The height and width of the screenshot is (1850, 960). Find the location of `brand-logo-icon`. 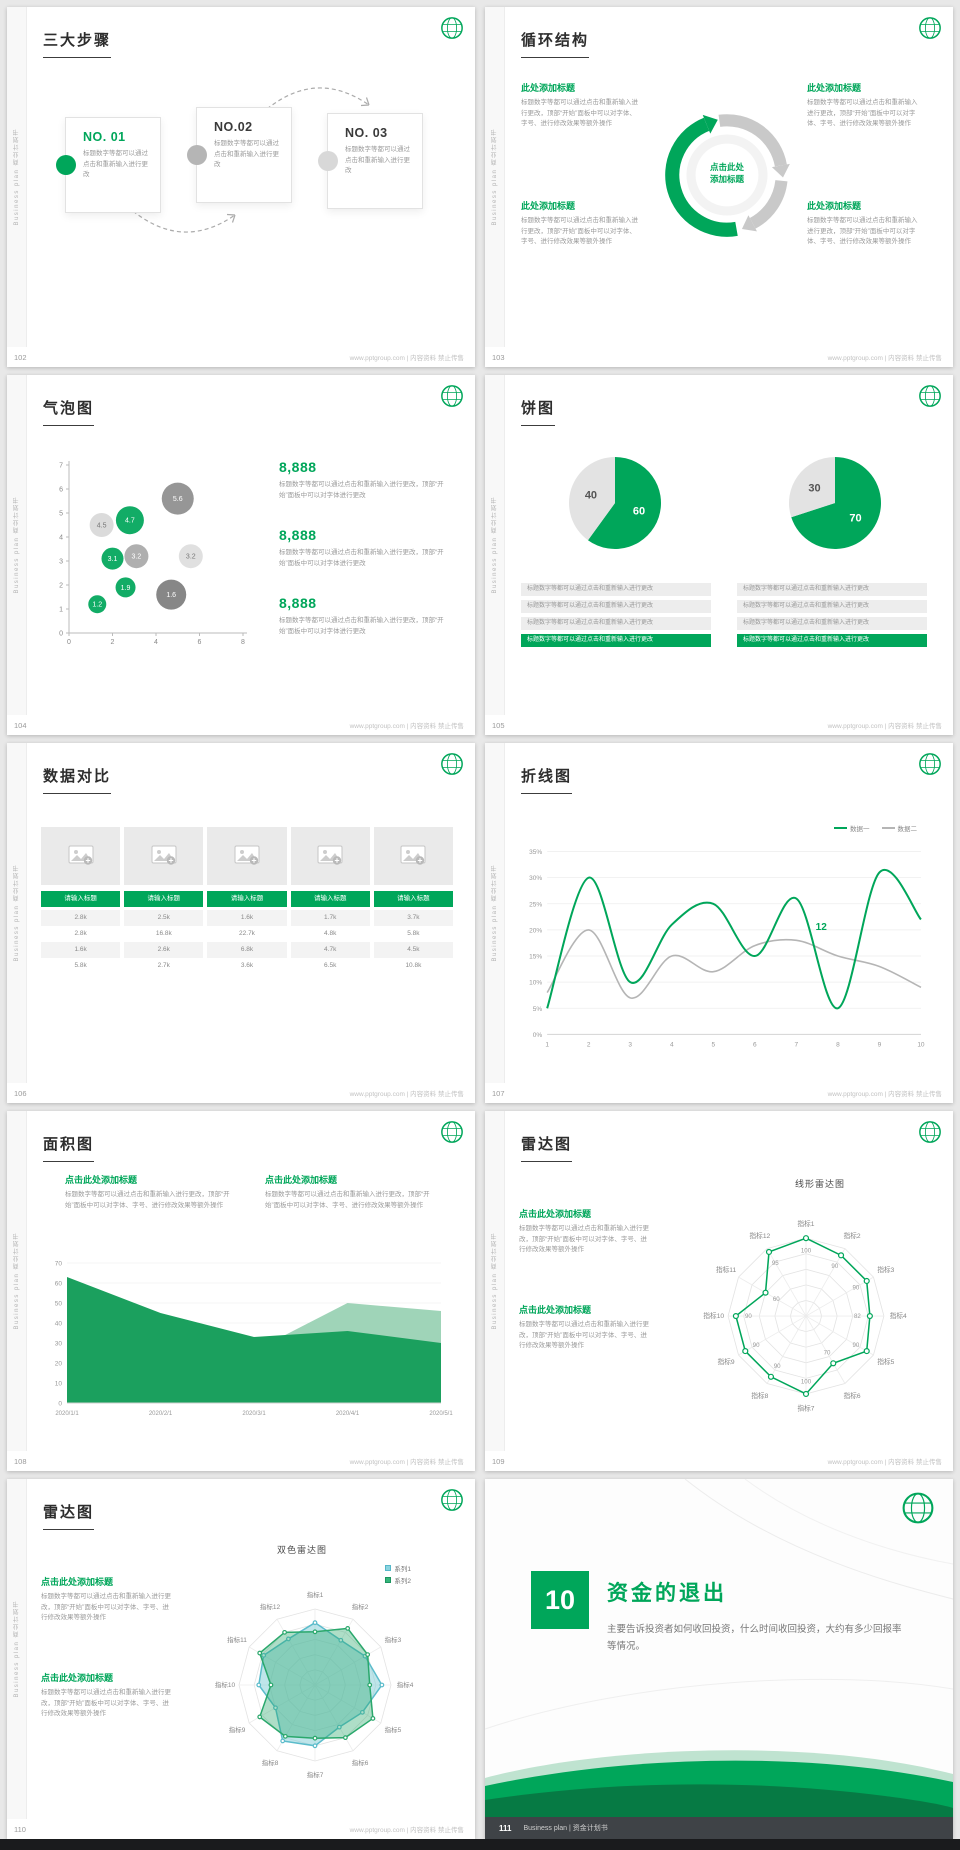

brand-logo-icon is located at coordinates (930, 396).